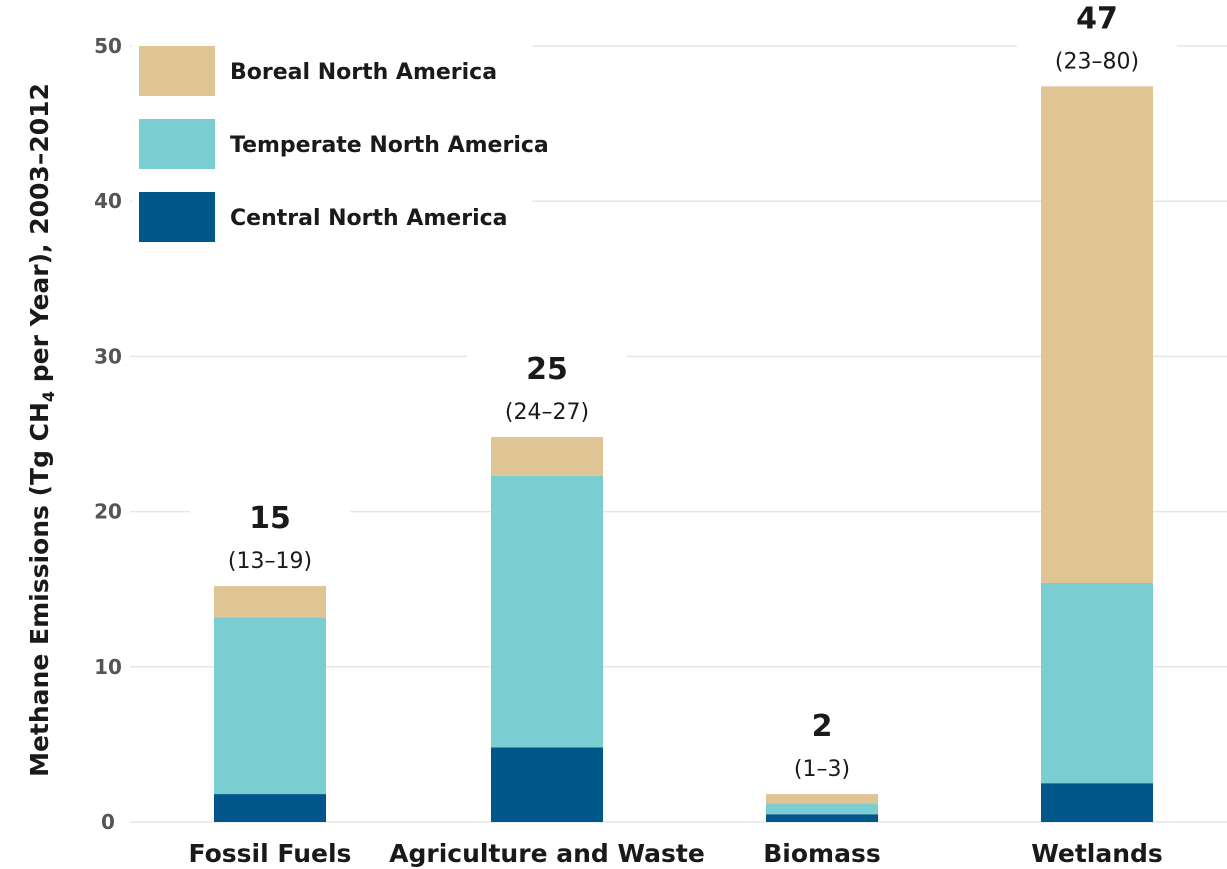  Describe the element at coordinates (270, 853) in the screenshot. I see `x-category-label: Fossil Fuels` at that location.